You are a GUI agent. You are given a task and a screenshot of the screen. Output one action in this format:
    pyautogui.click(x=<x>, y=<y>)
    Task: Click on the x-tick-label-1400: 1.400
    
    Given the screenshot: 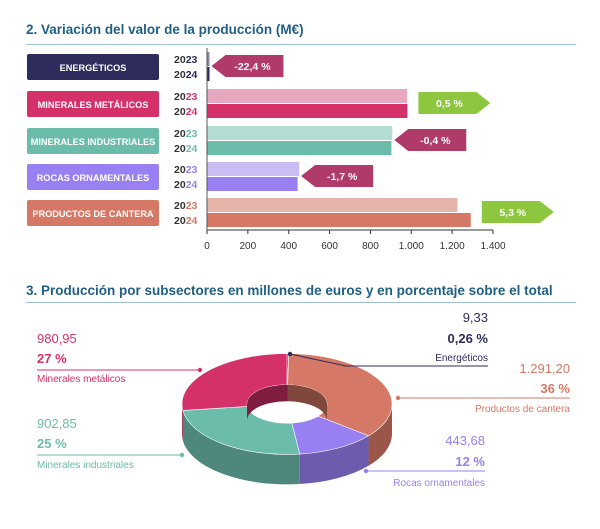 What is the action you would take?
    pyautogui.click(x=492, y=246)
    